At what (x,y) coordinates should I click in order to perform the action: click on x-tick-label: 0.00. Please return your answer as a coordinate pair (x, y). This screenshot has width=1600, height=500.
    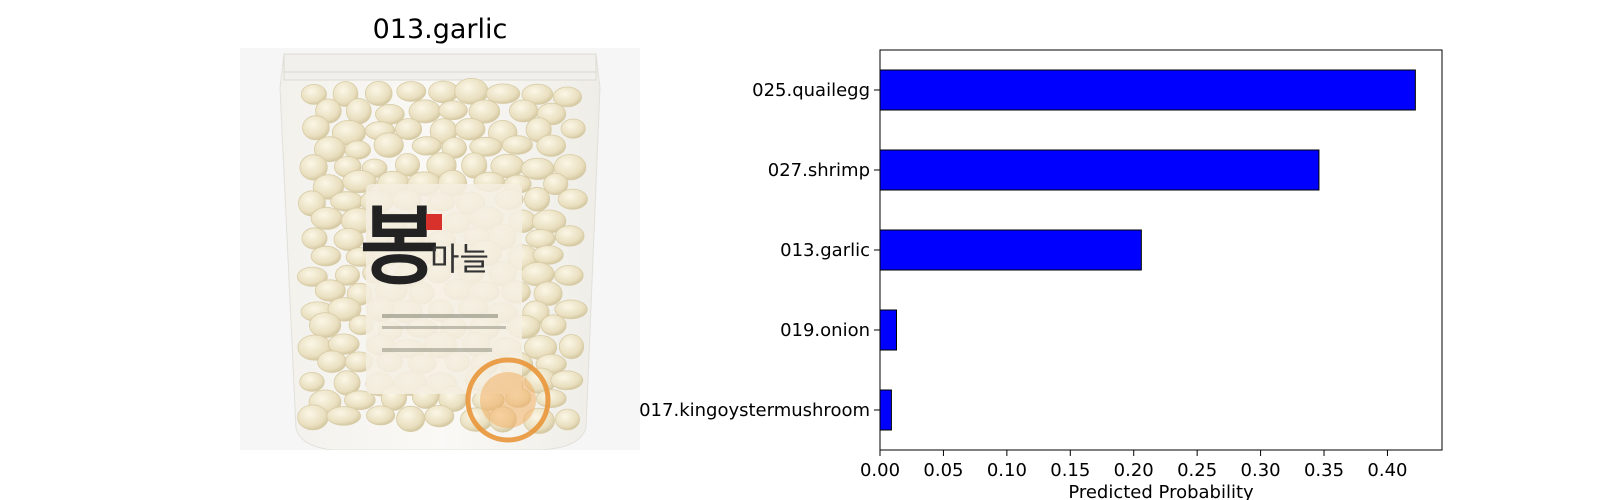
    Looking at the image, I should click on (880, 470).